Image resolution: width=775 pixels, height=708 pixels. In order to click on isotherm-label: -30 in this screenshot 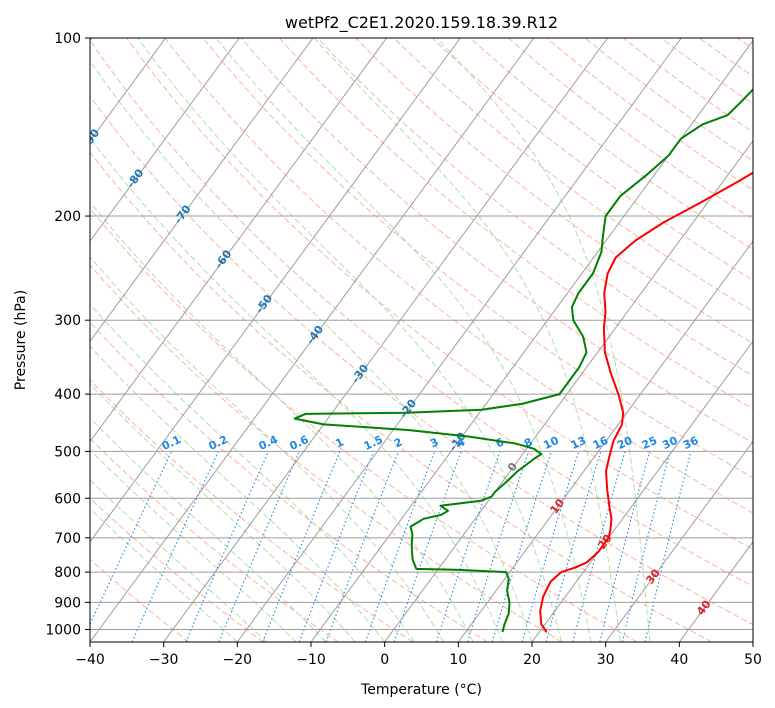, I will do `click(360, 374)`.